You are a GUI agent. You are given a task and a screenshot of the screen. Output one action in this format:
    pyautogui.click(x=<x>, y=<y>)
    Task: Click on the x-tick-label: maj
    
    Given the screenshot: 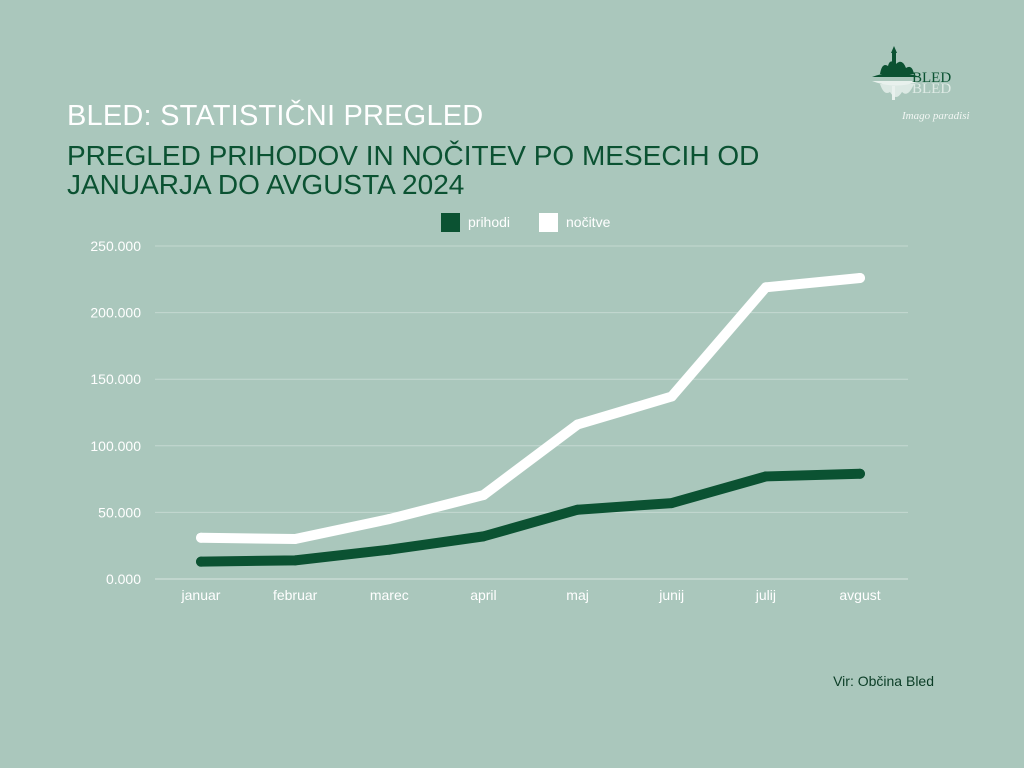 What is the action you would take?
    pyautogui.click(x=577, y=595)
    